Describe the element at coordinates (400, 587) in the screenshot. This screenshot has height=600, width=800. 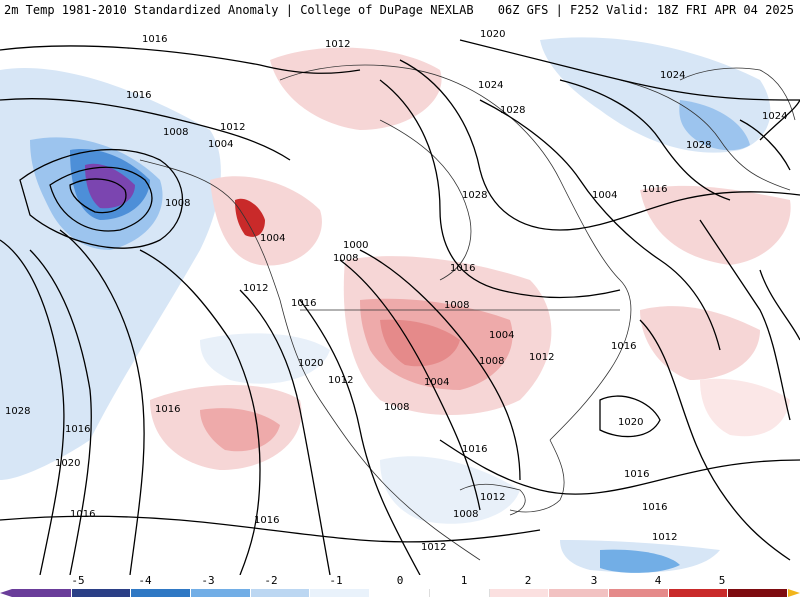
I see `anomaly-colorbar: -5 -4 -3 -2 -1 0 1 2 3 4 5` at that location.